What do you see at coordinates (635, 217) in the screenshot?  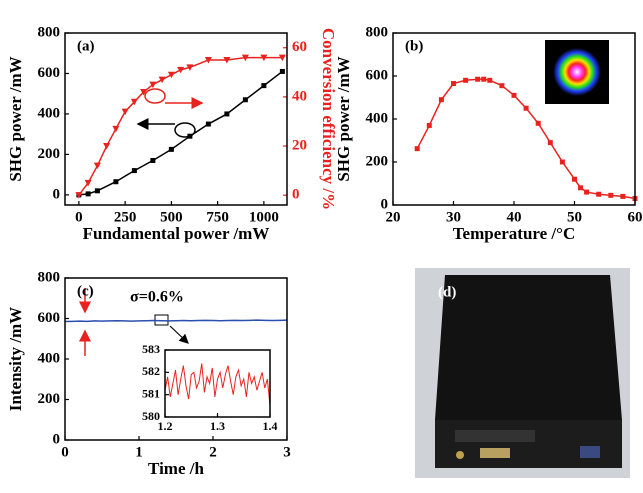 I see `x-tick-label: 60` at bounding box center [635, 217].